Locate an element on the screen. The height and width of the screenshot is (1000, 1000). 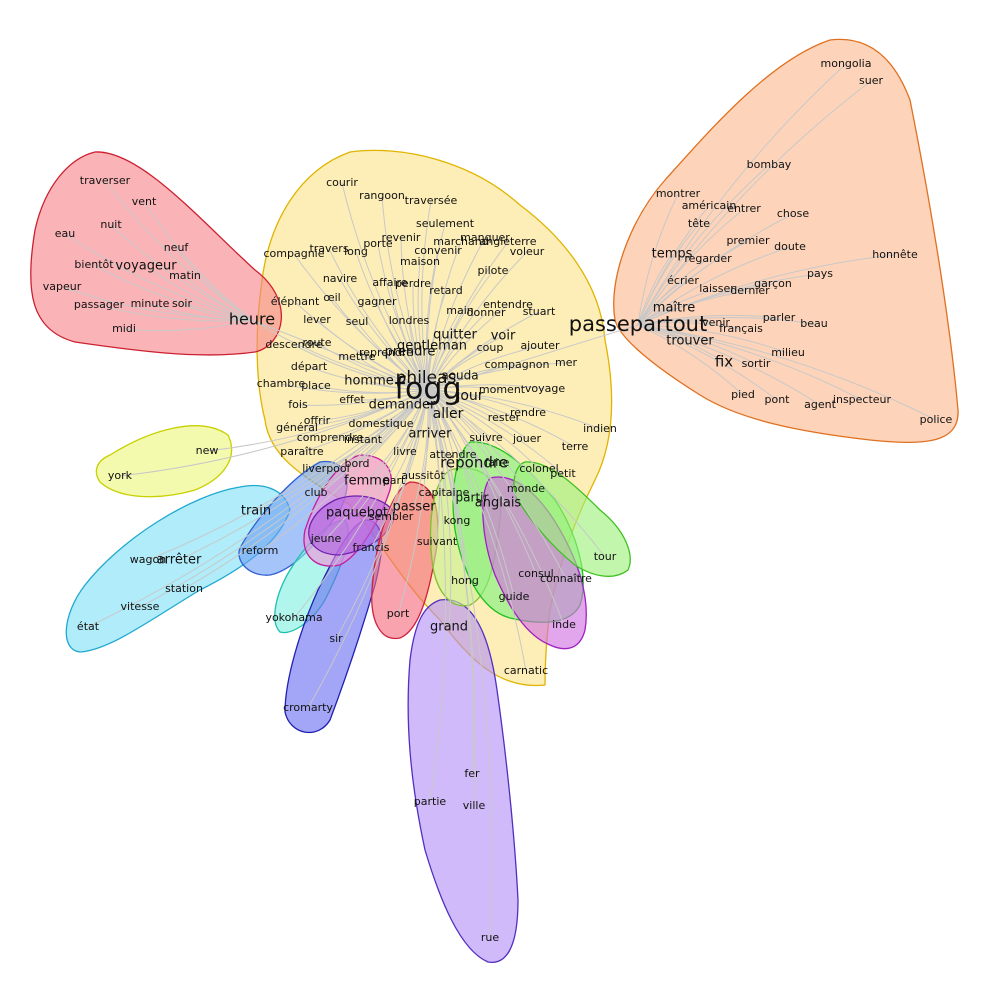
word-label-donner: donner is located at coordinates (486, 312).